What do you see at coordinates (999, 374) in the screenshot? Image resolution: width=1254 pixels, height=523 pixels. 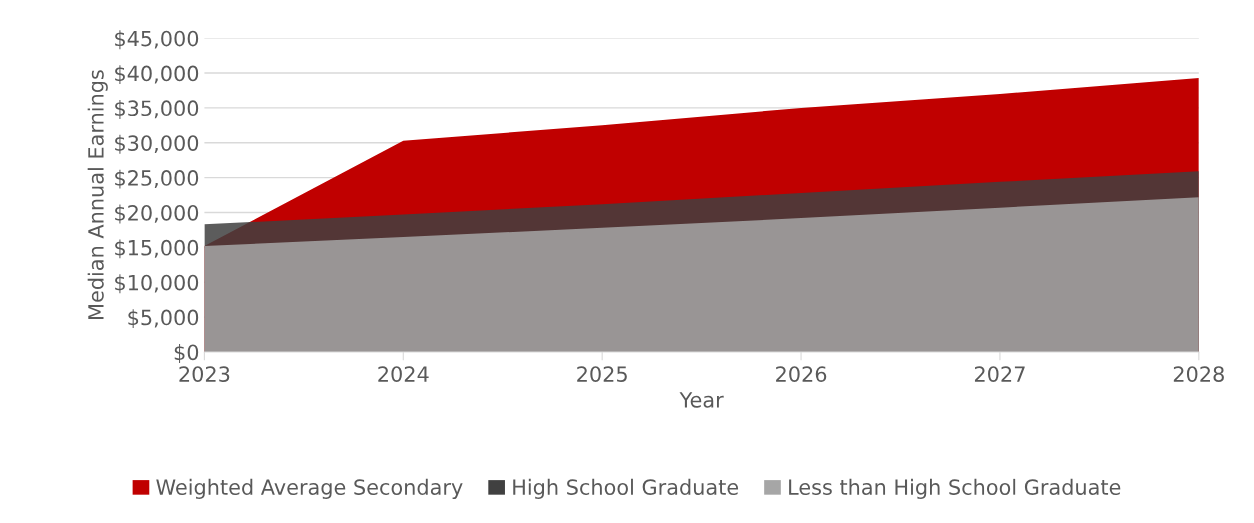 I see `x-tick-label: 2027` at bounding box center [999, 374].